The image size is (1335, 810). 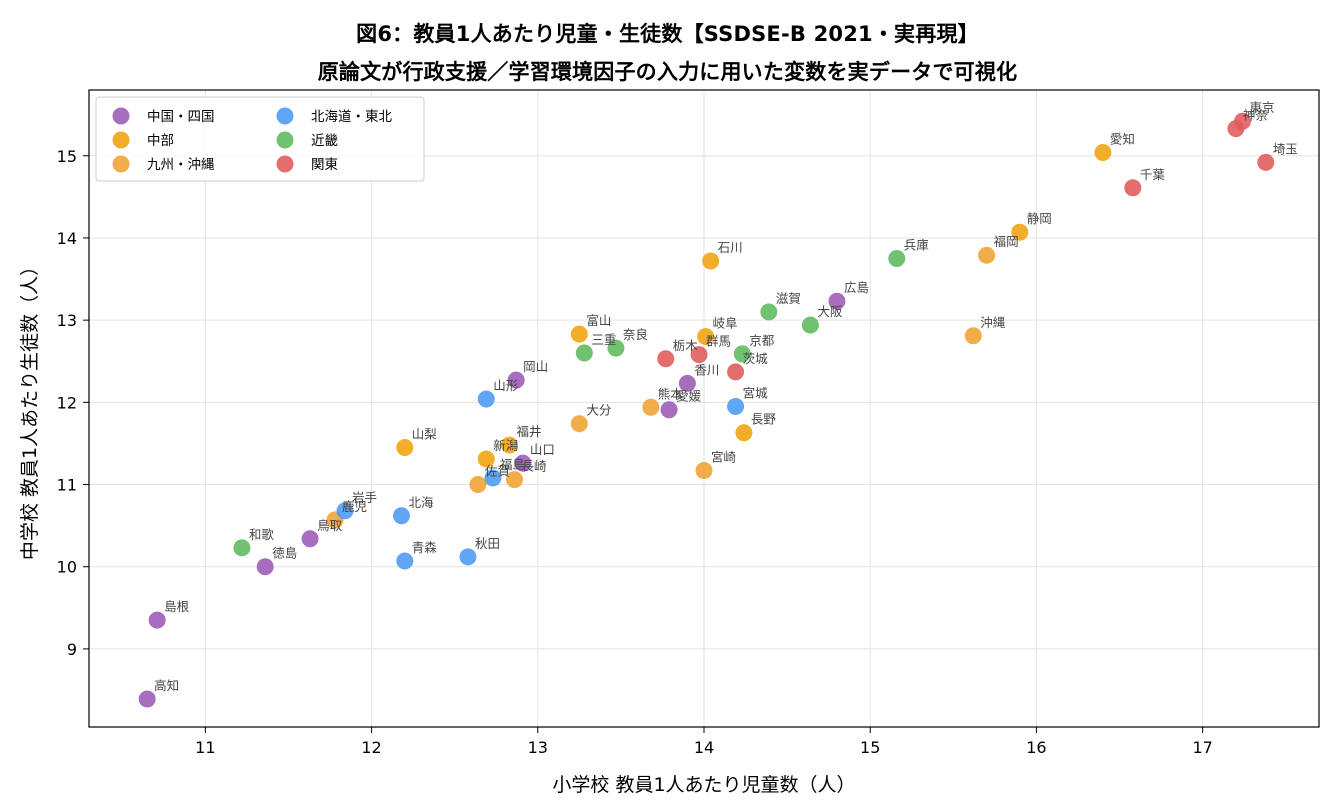 I want to click on point-label: 山梨, so click(x=425, y=434).